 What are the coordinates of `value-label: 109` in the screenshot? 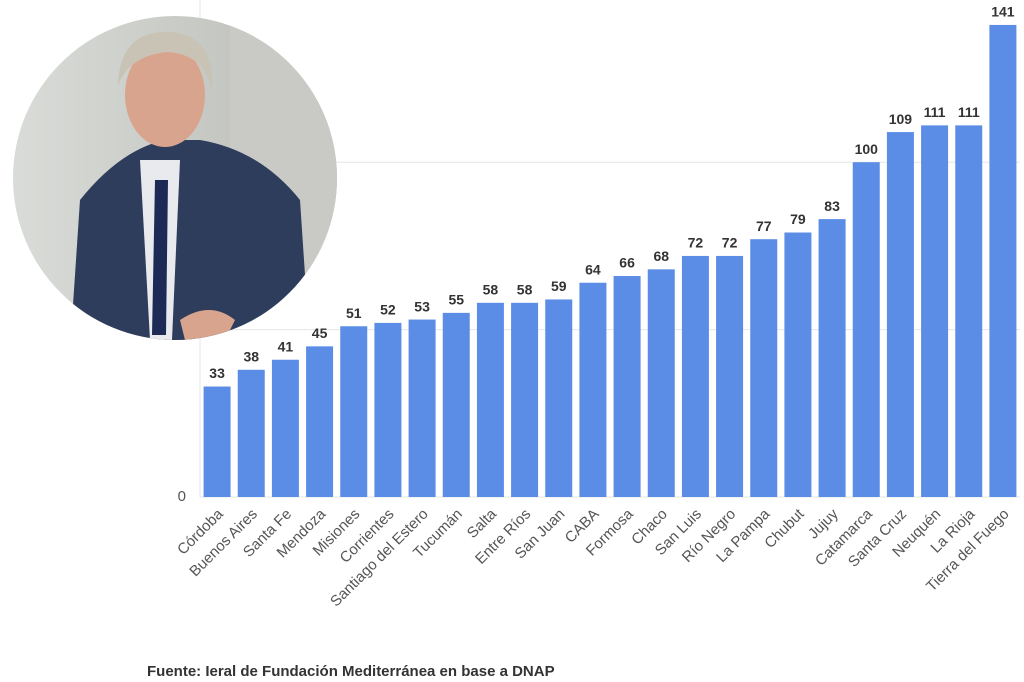 It's located at (901, 119).